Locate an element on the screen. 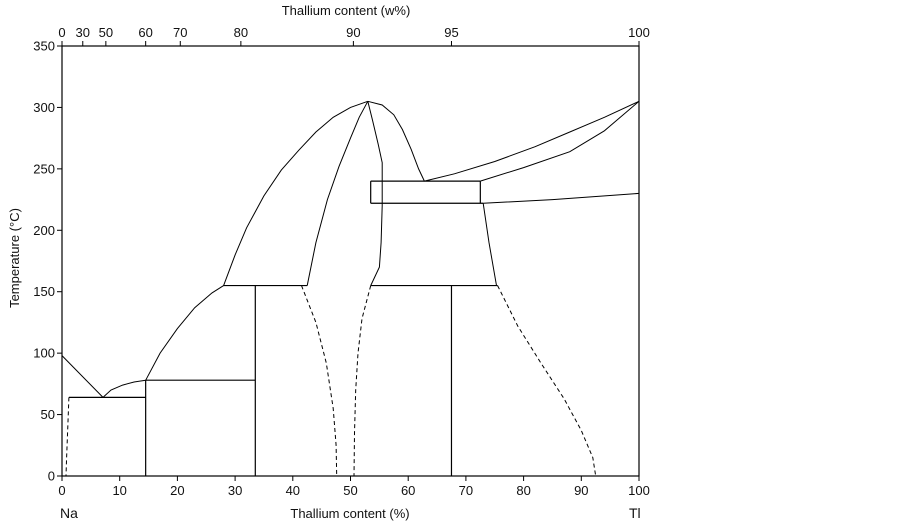 Image resolution: width=899 pixels, height=523 pixels. y-tick-label: 100 is located at coordinates (44, 353).